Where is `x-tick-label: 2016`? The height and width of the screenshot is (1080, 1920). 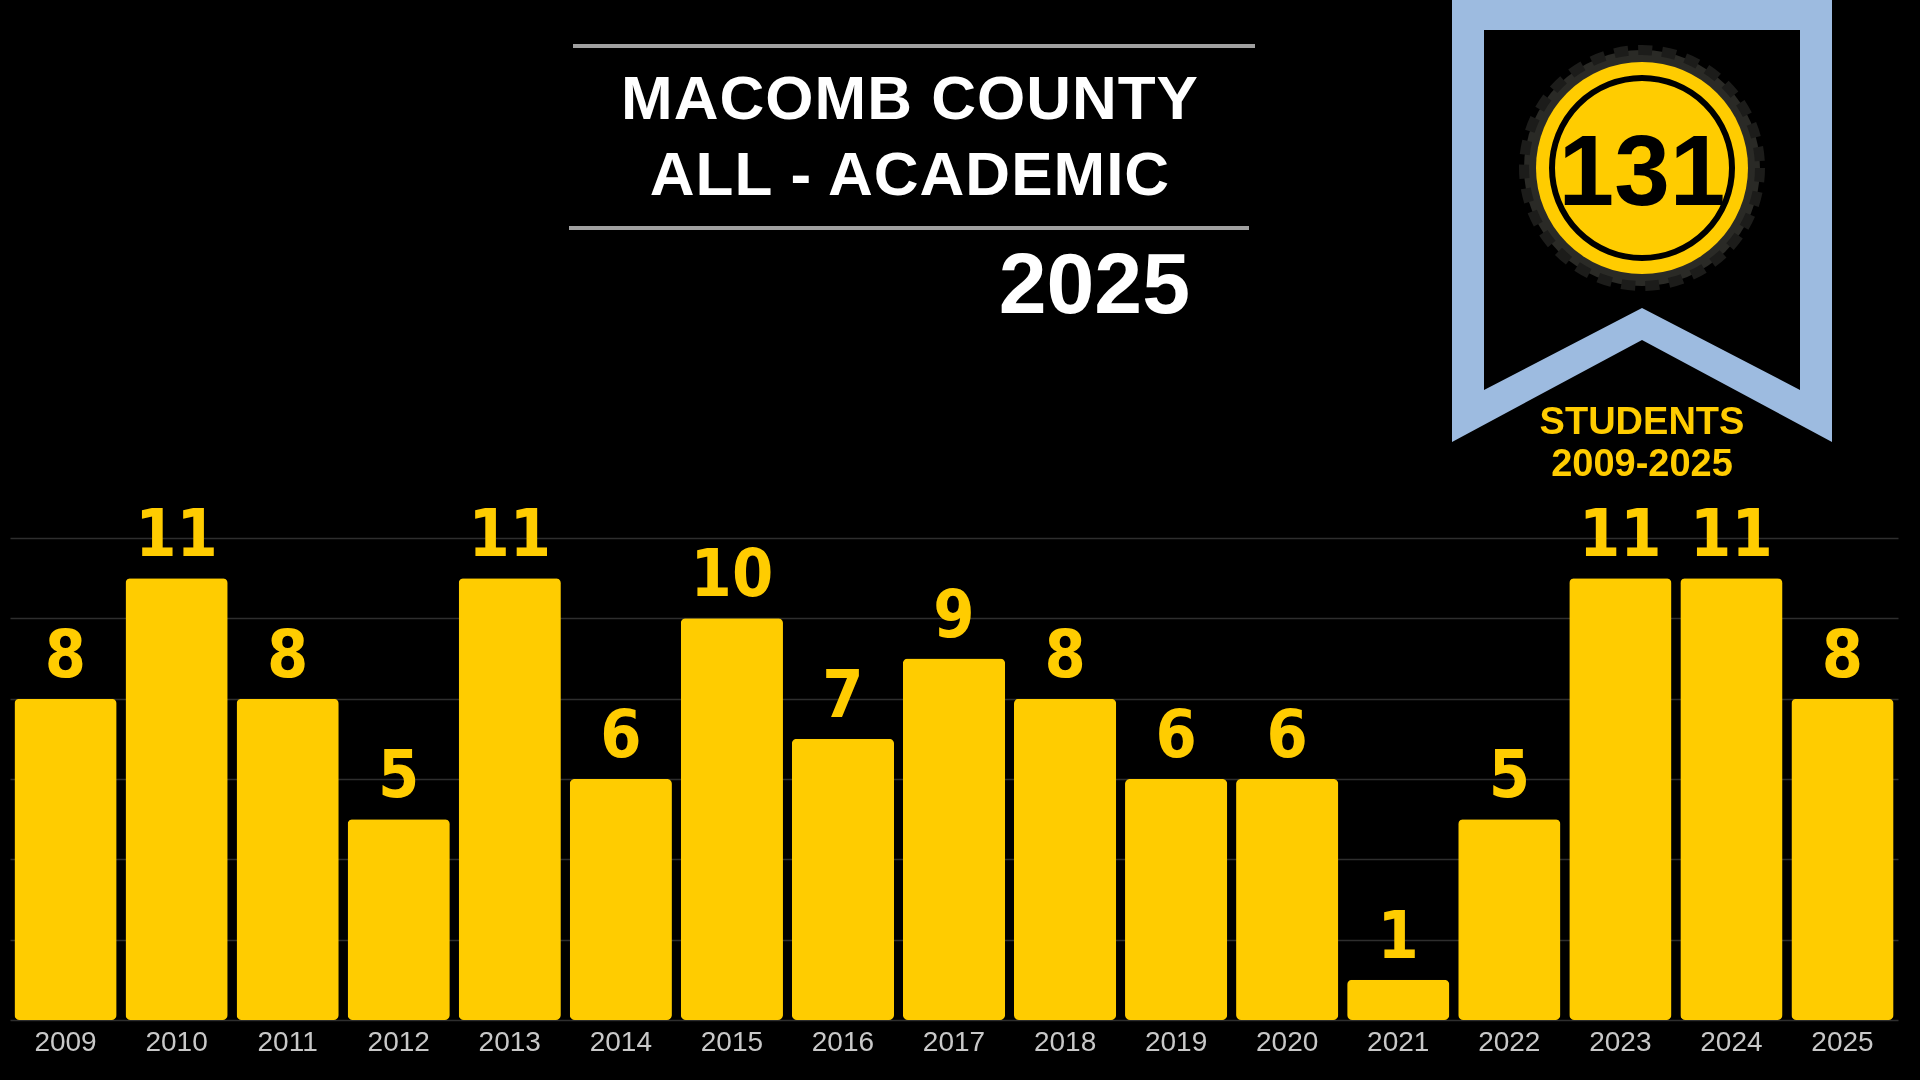 x-tick-label: 2016 is located at coordinates (843, 1041).